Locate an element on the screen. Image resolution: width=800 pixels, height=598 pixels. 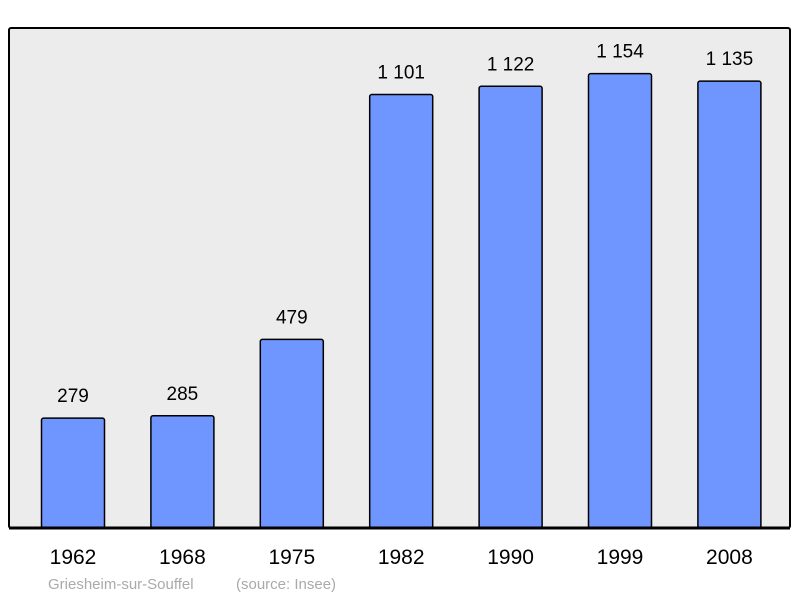
x-tick-1968: 1968 is located at coordinates (182, 557).